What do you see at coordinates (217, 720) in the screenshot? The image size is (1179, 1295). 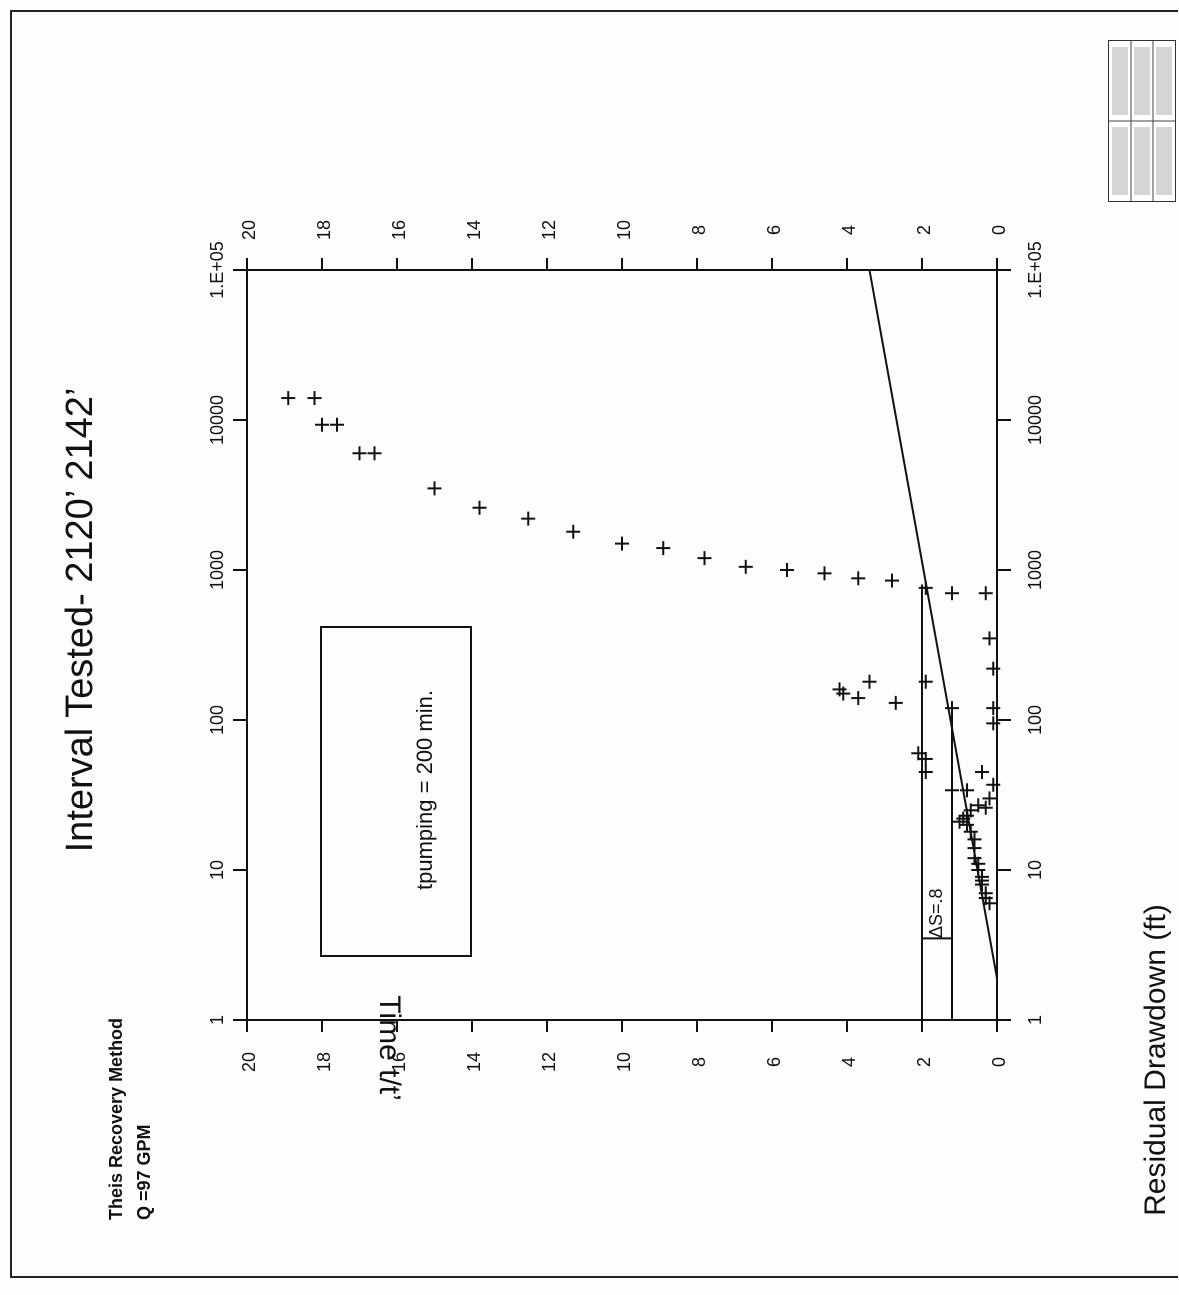 I see `x-tick-label-left: 100` at bounding box center [217, 720].